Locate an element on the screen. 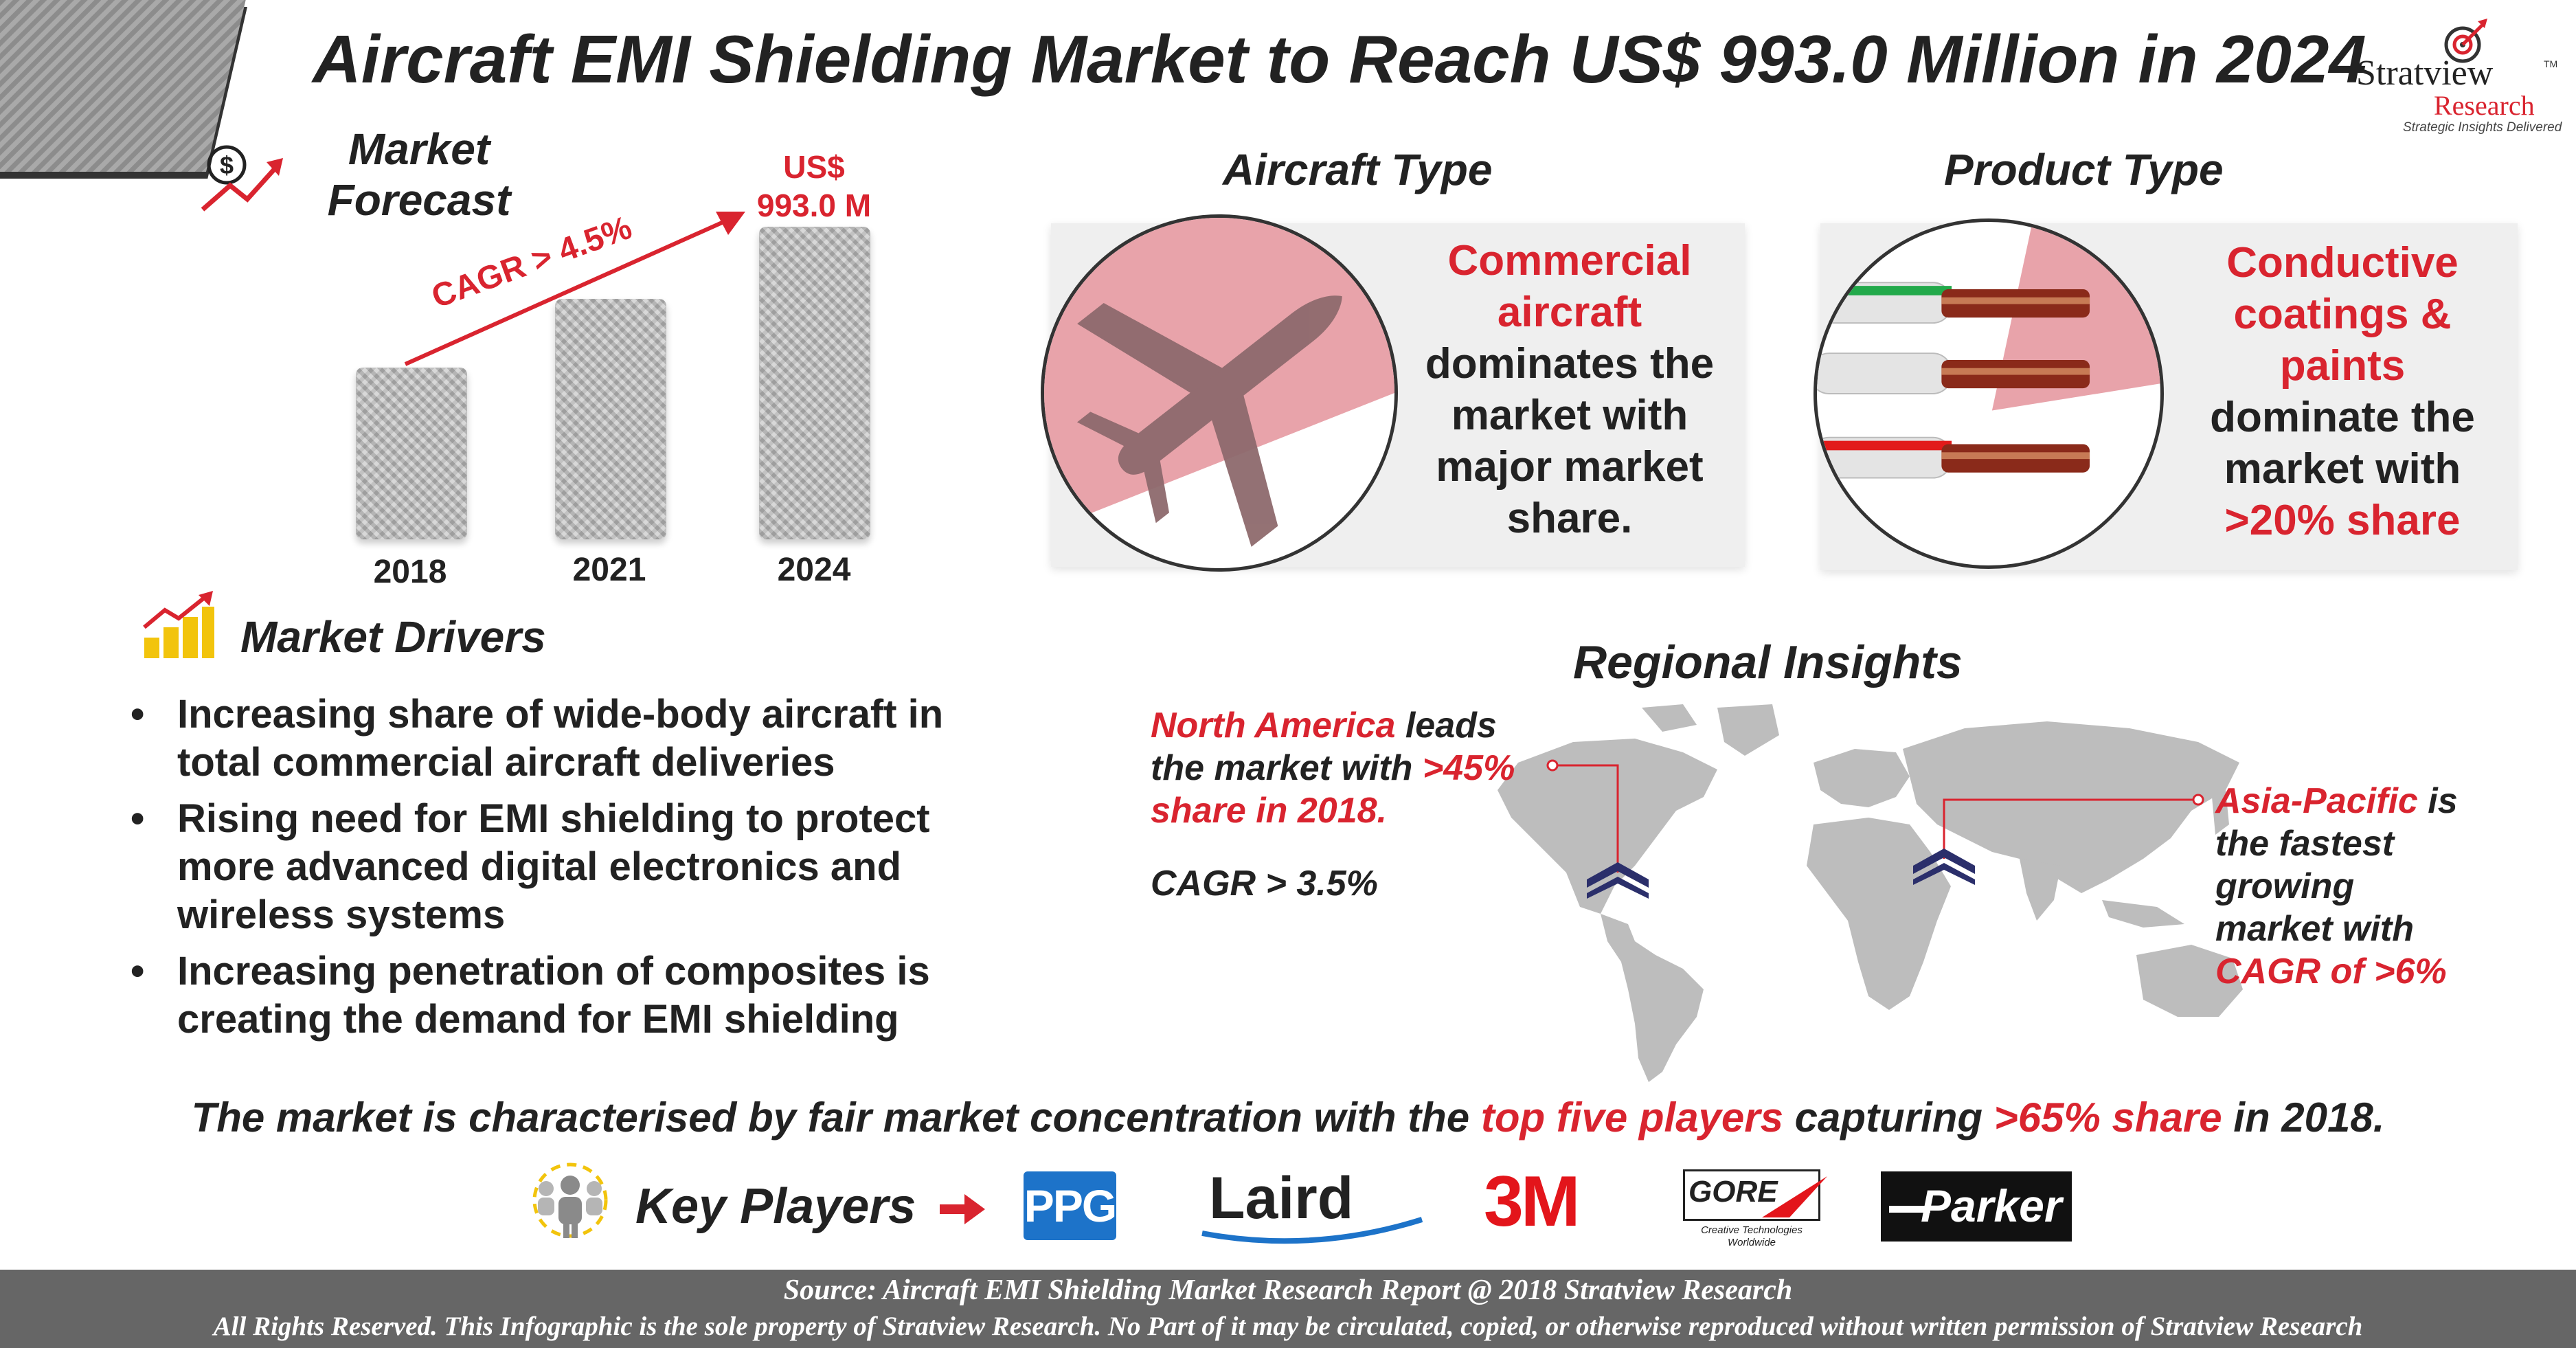 This screenshot has height=1348, width=2576. product-highlight-line3: paints is located at coordinates (2342, 366).